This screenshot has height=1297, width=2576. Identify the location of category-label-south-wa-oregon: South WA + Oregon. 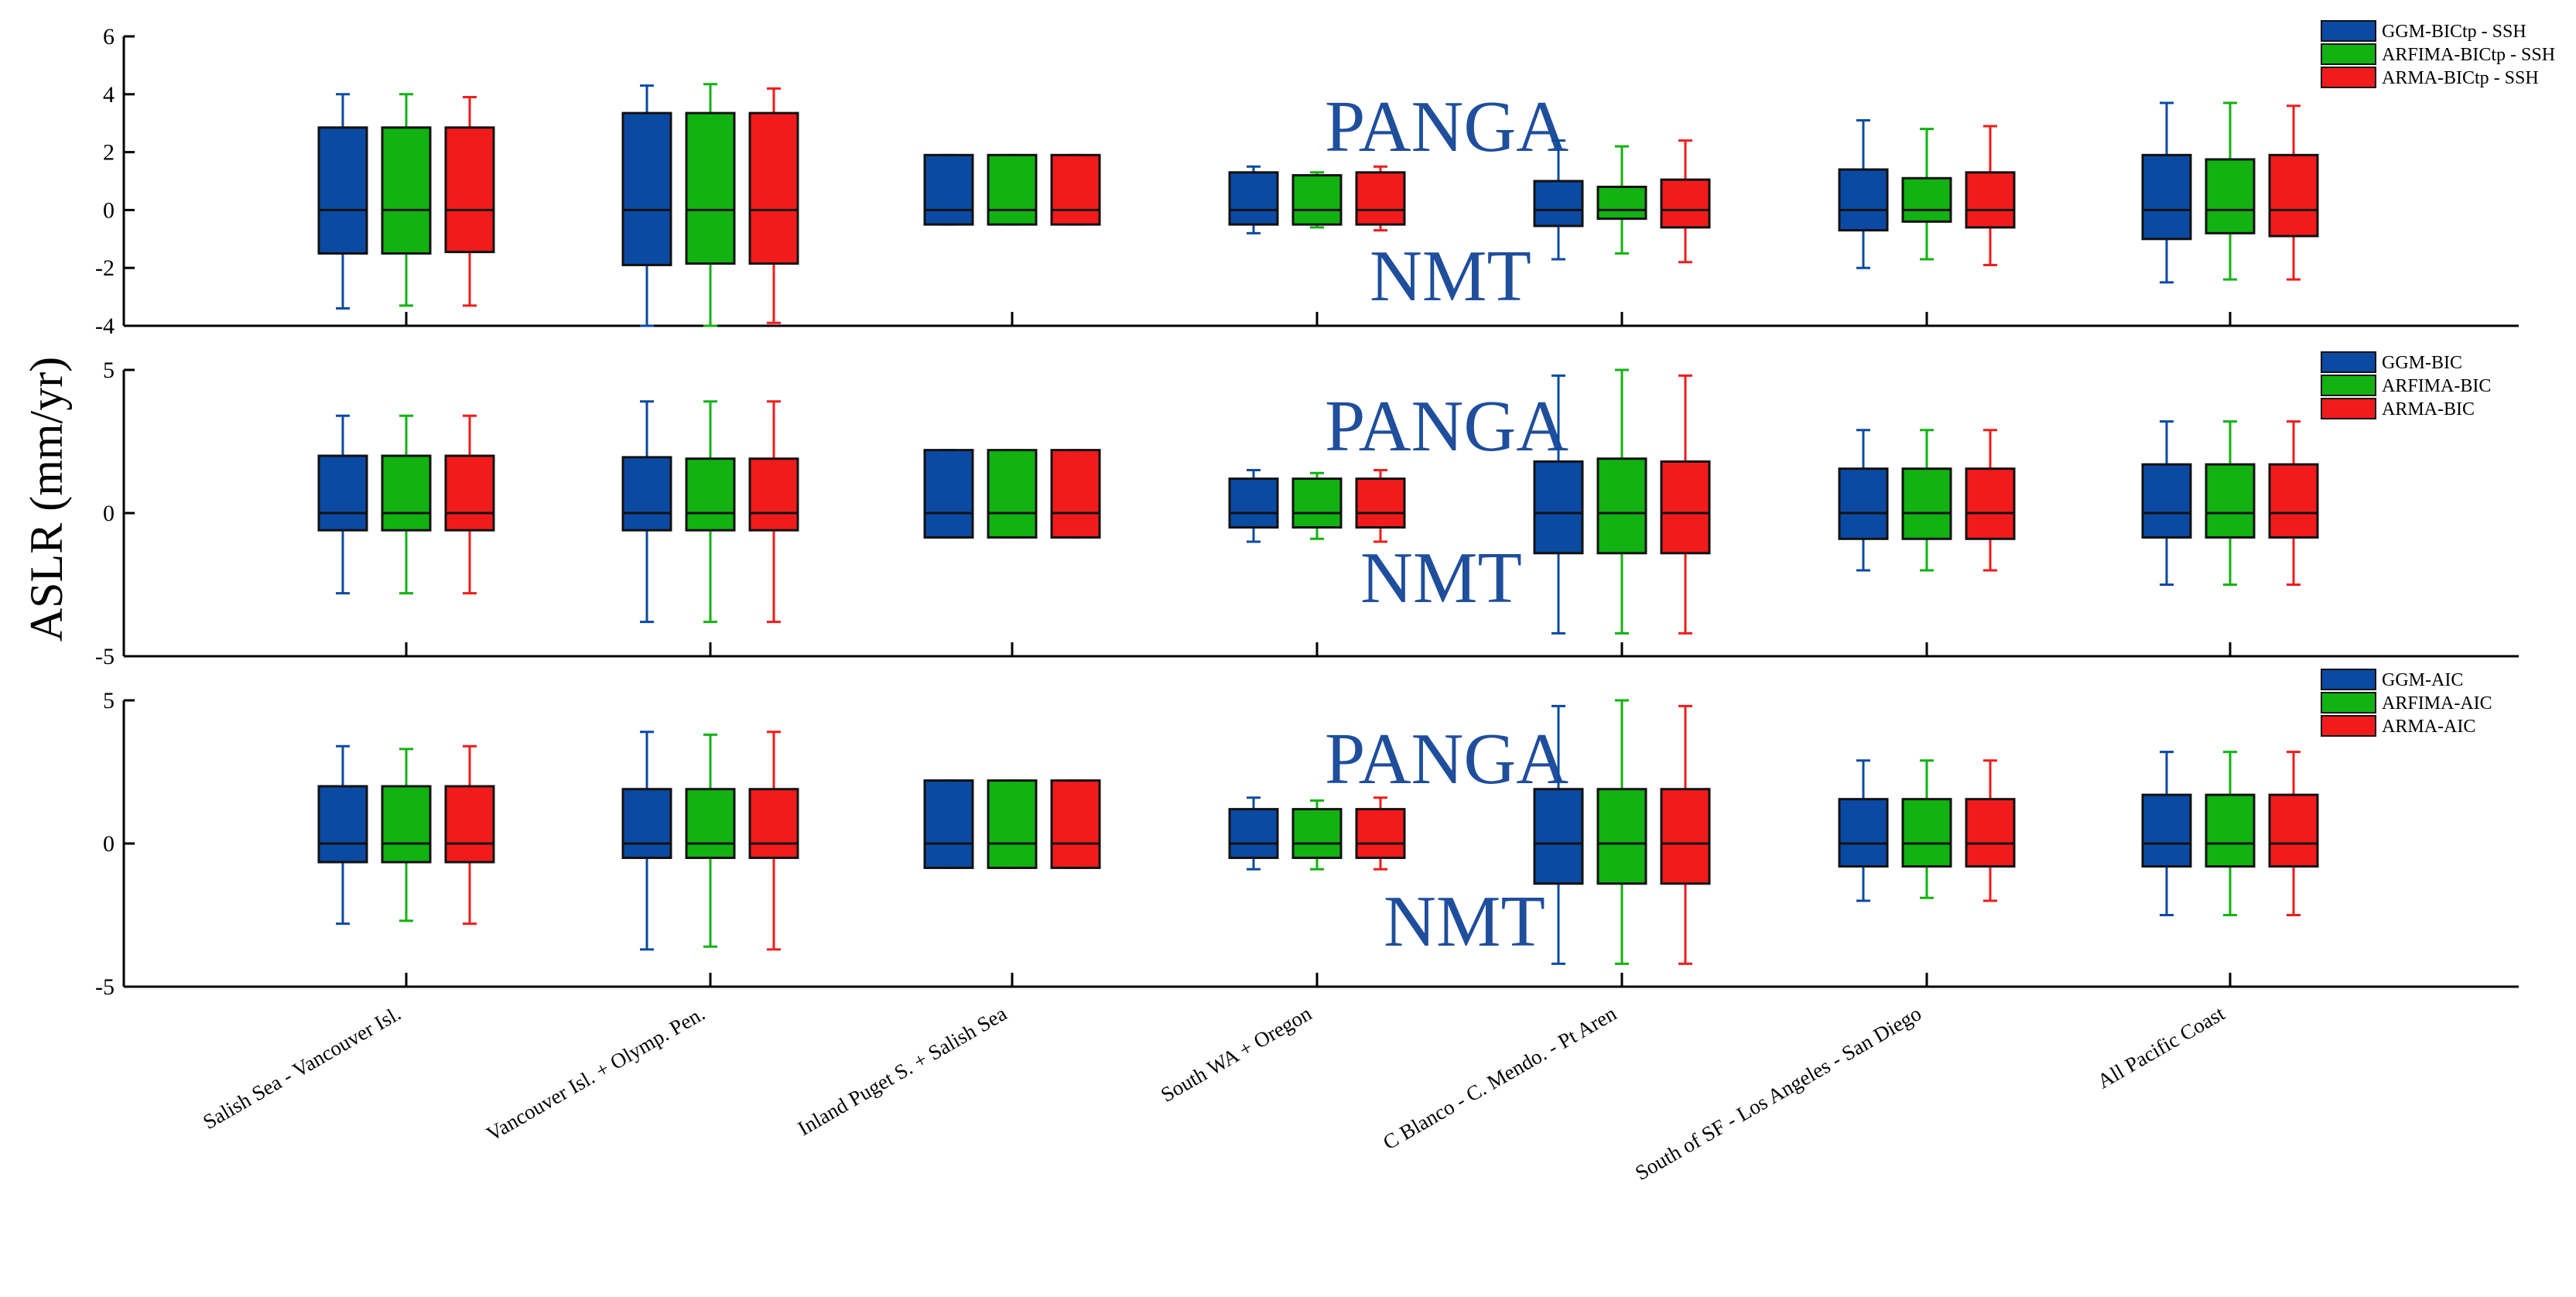
(1237, 1054).